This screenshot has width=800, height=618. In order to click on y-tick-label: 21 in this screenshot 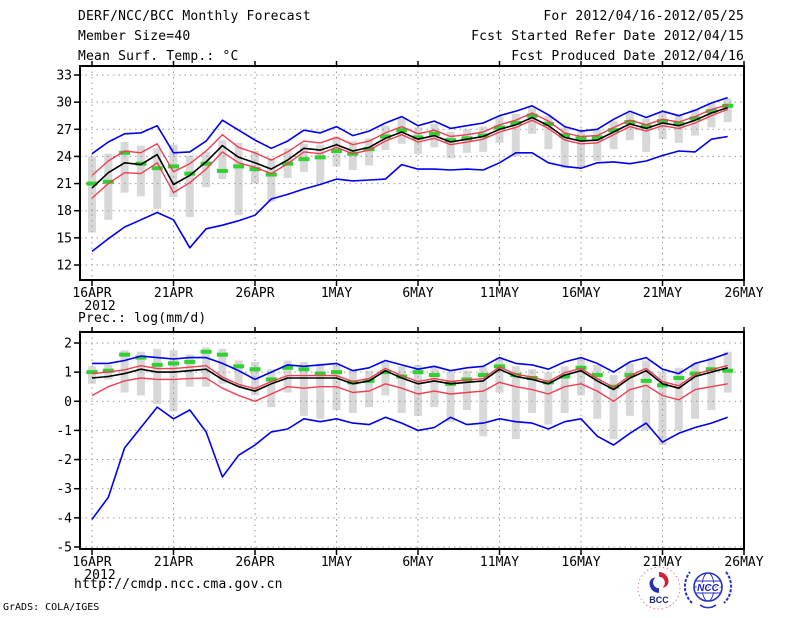, I will do `click(64, 184)`.